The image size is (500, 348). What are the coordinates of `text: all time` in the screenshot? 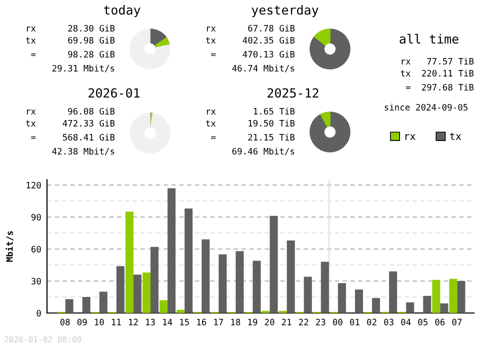 It's located at (429, 39).